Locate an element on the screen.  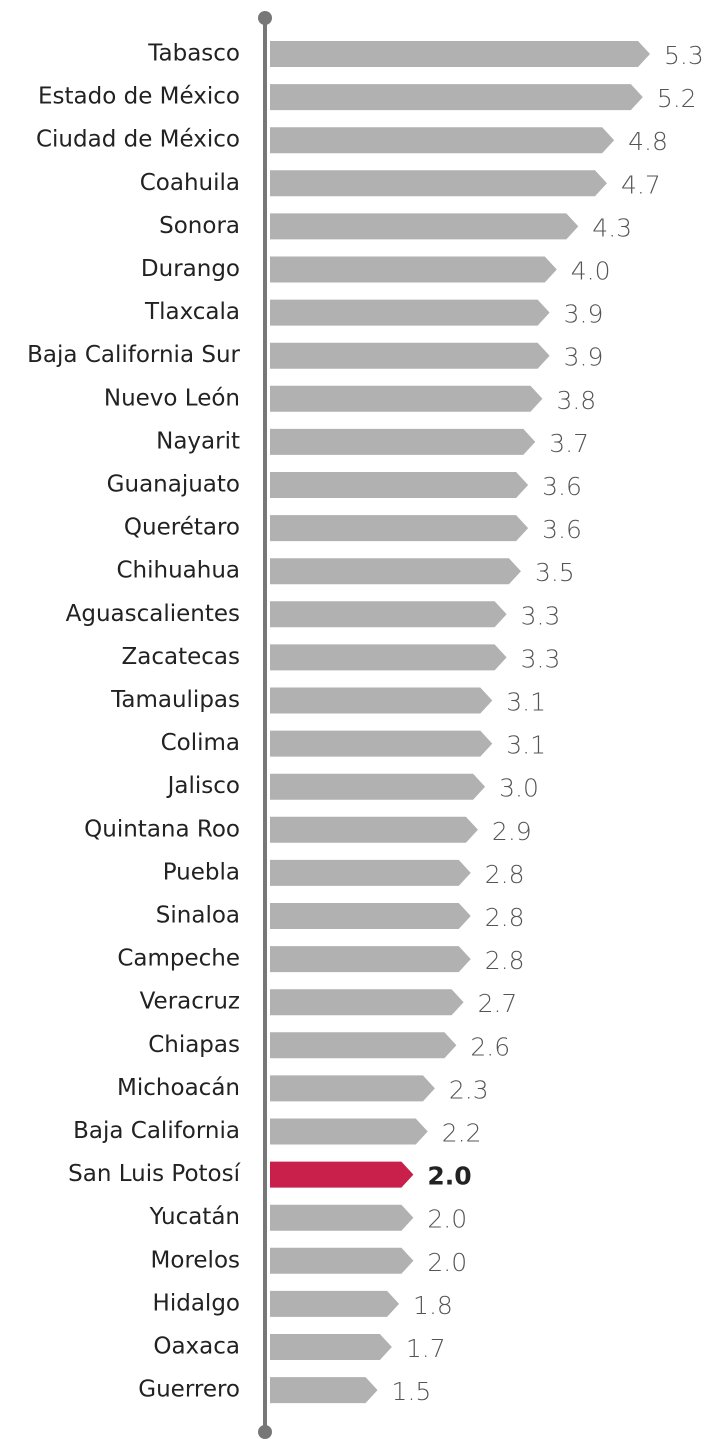
value-label: 2.2 is located at coordinates (462, 1133).